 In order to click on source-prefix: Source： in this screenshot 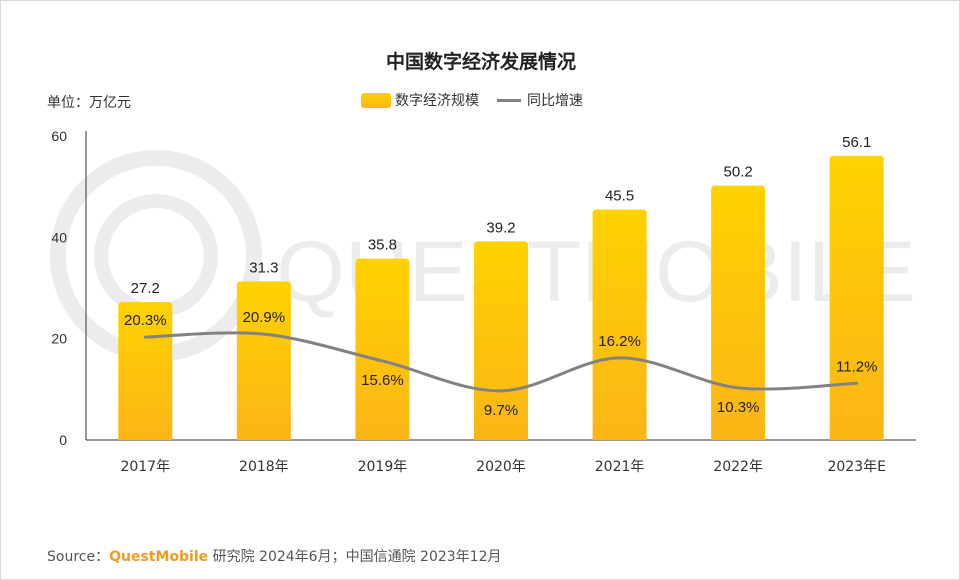, I will do `click(78, 557)`.